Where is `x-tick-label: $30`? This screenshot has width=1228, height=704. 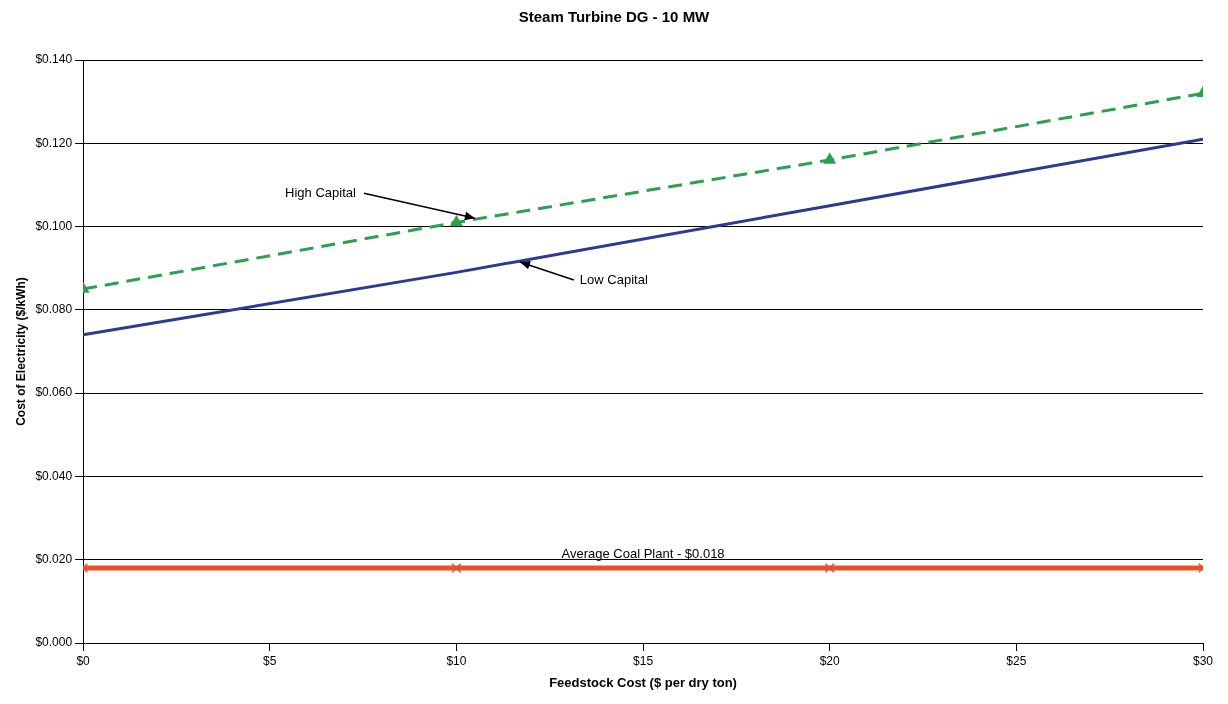 x-tick-label: $30 is located at coordinates (1203, 660).